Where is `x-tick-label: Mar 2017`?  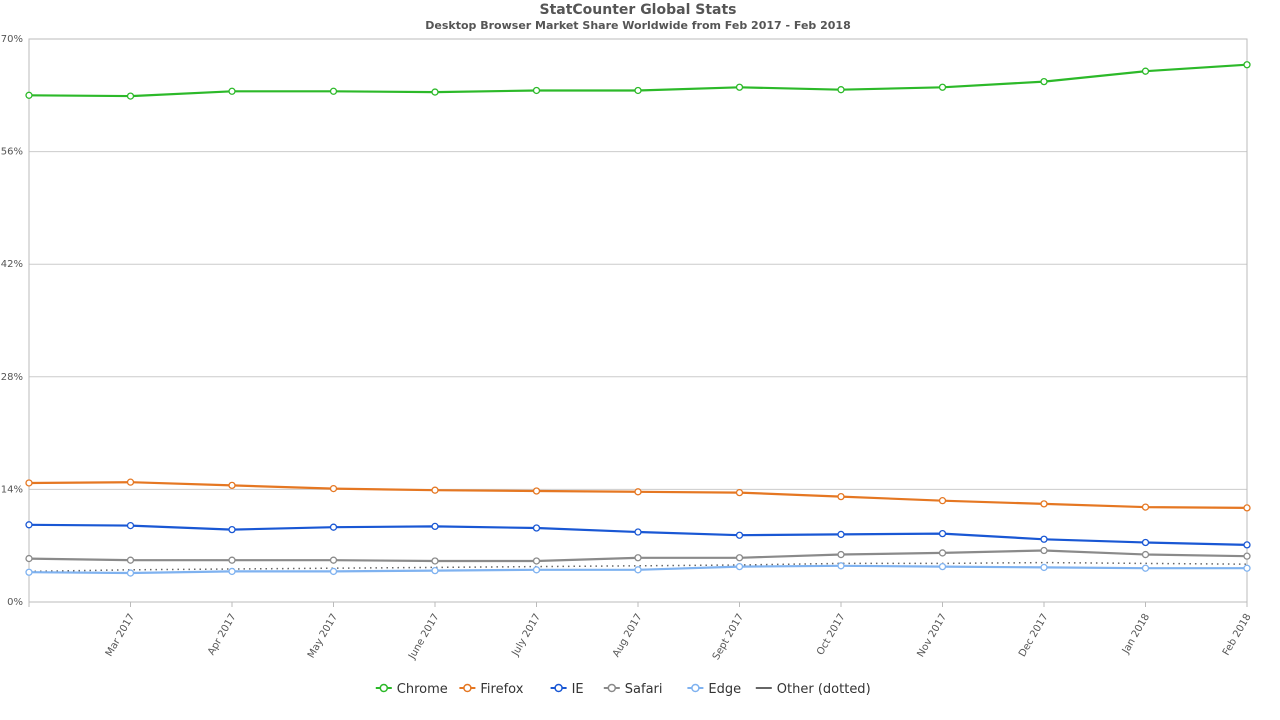
x-tick-label: Mar 2017 is located at coordinates (120, 635).